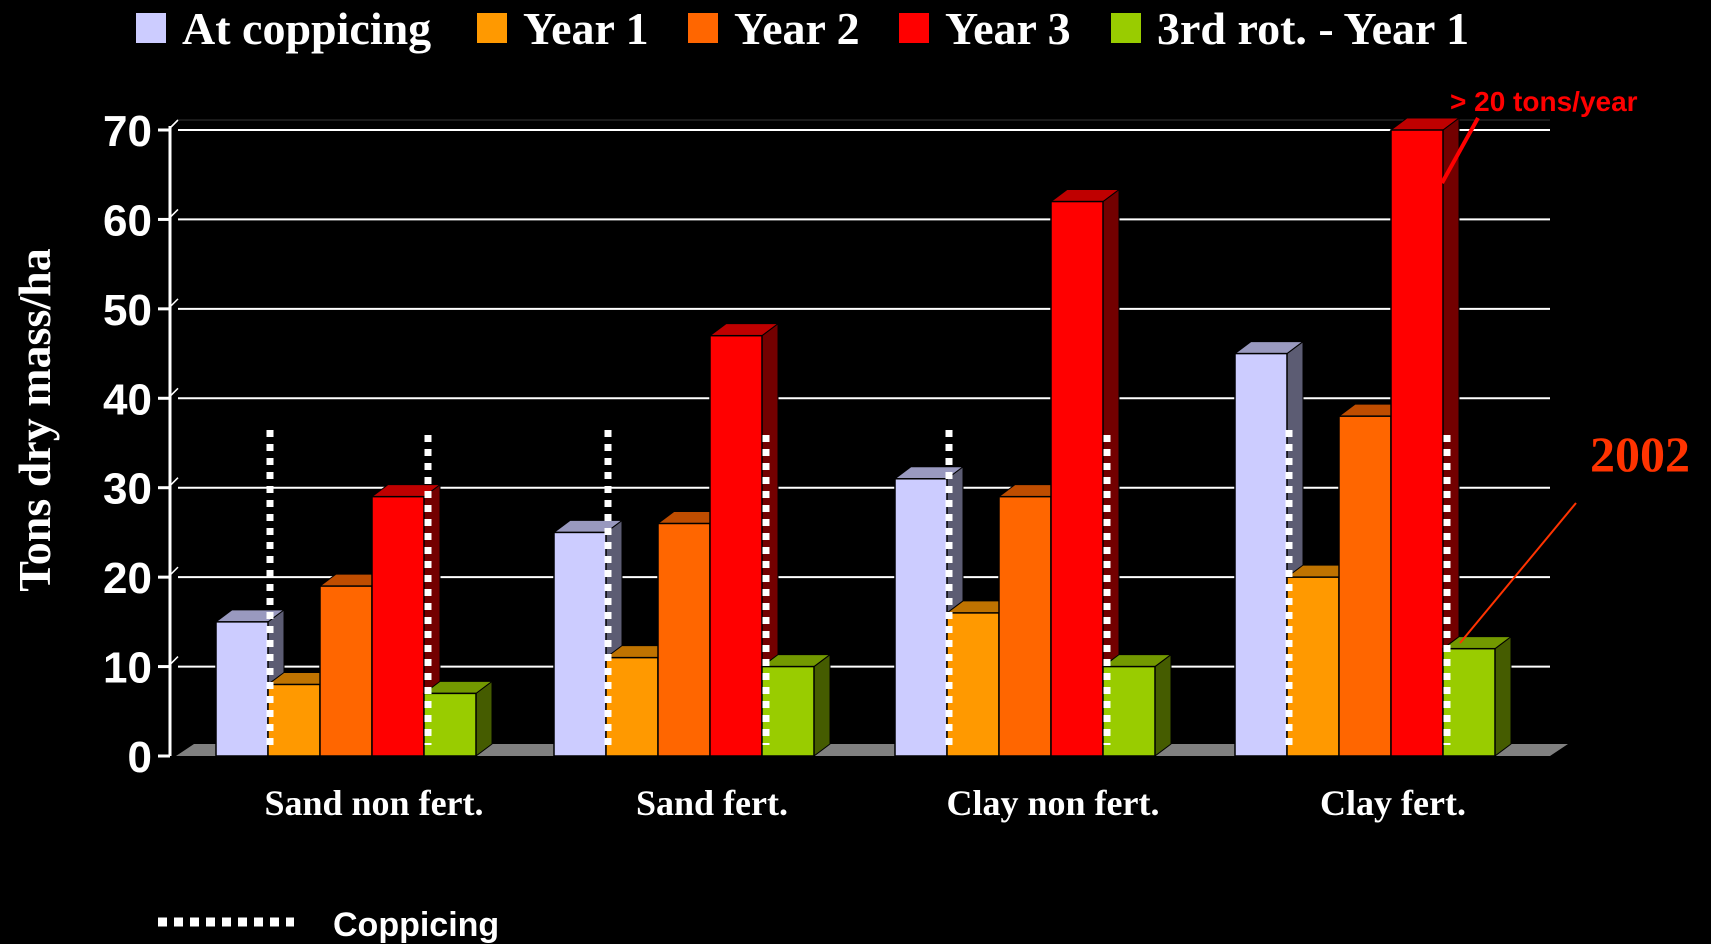  I want to click on legend-item: Year 3, so click(985, 28).